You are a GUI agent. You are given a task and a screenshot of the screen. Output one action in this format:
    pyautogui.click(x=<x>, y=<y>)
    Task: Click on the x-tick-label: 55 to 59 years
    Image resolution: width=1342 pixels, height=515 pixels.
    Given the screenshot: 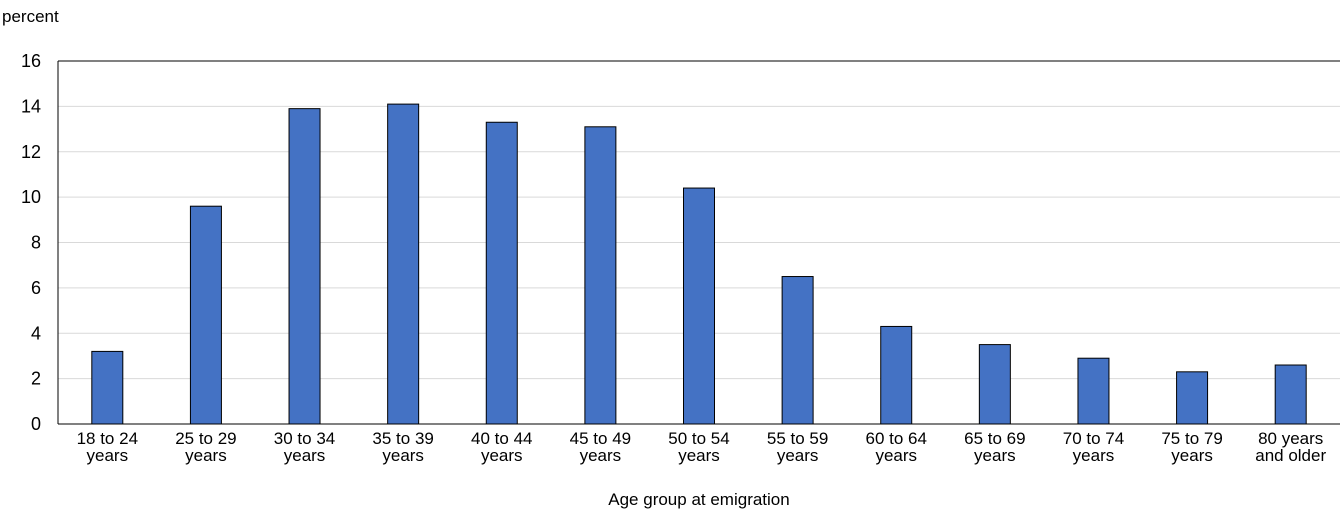 What is the action you would take?
    pyautogui.click(x=797, y=447)
    